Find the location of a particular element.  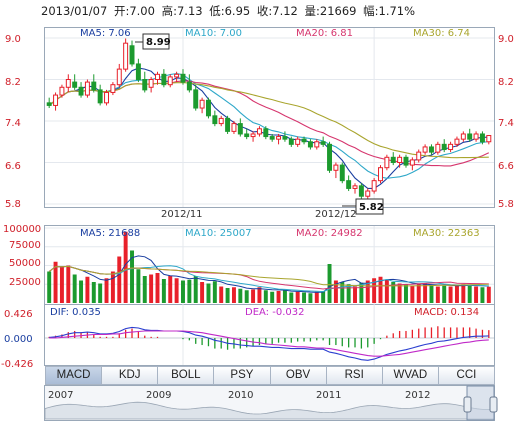

volume-ma30-line is located at coordinates (268, 276).